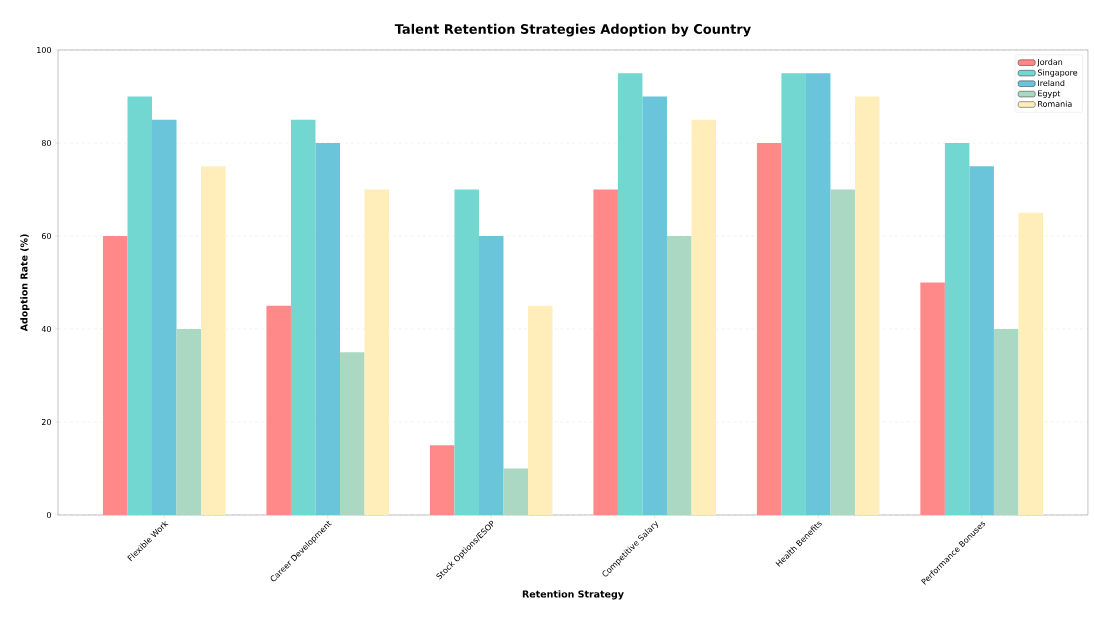  What do you see at coordinates (25, 283) in the screenshot?
I see `y-axis-title: Adoption Rate (%)` at bounding box center [25, 283].